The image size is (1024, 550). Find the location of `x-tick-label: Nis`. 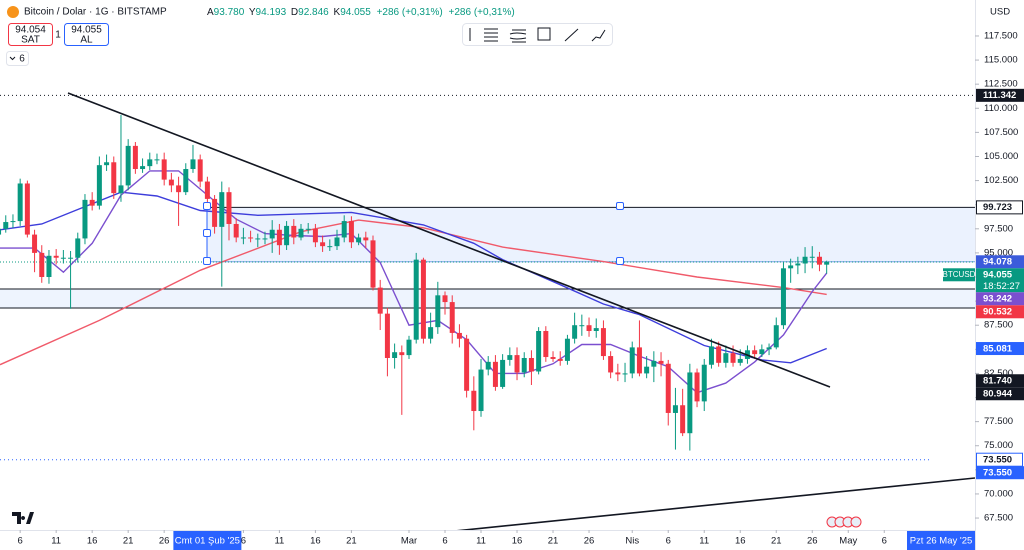

x-tick-label: Nis is located at coordinates (632, 541).